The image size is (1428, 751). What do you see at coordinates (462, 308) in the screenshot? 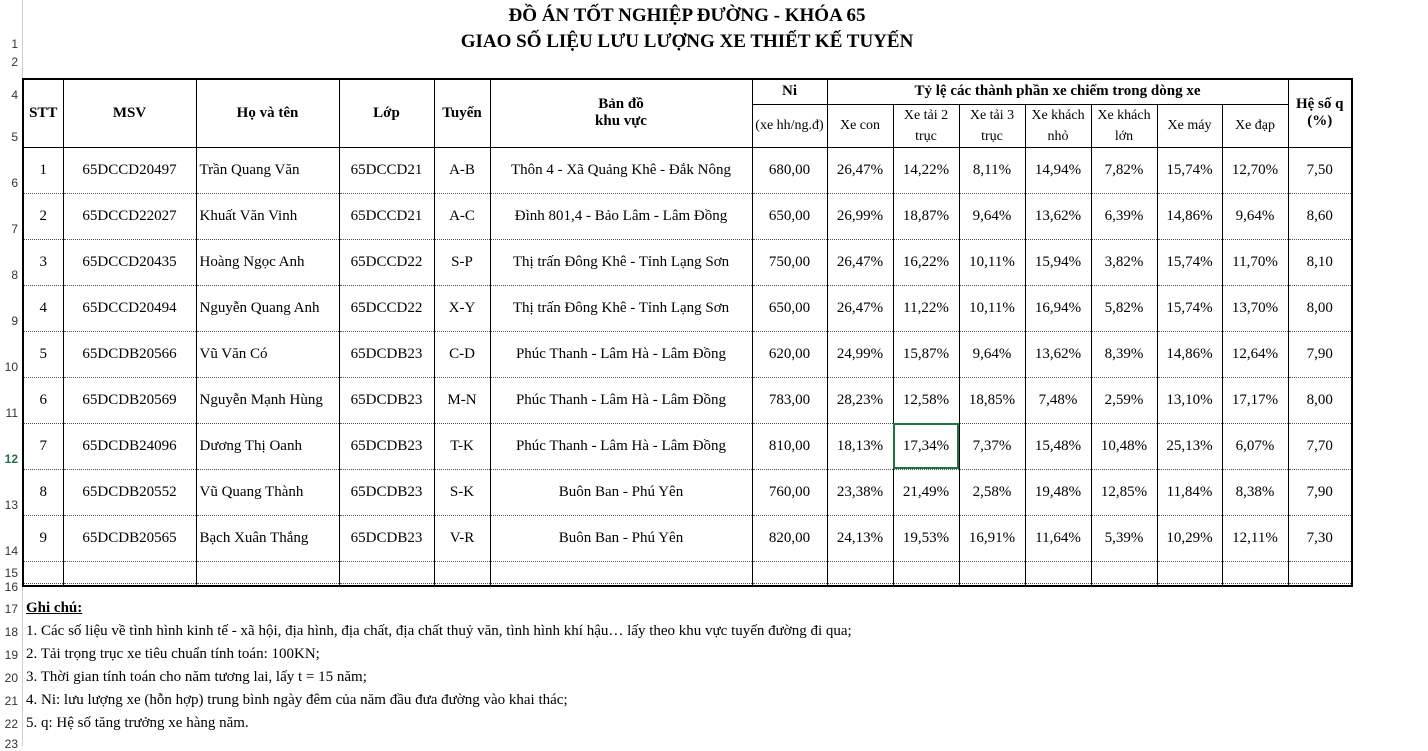
I see `cell-route: X-Y` at bounding box center [462, 308].